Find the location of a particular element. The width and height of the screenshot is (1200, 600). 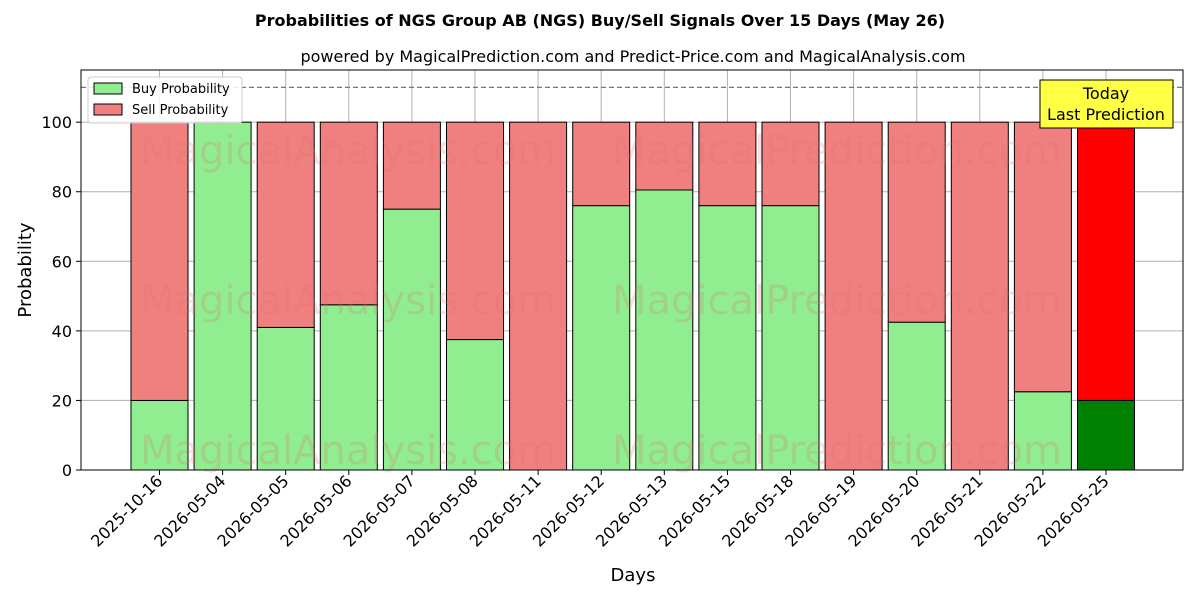

y-tick-label: 80 is located at coordinates (62, 192).